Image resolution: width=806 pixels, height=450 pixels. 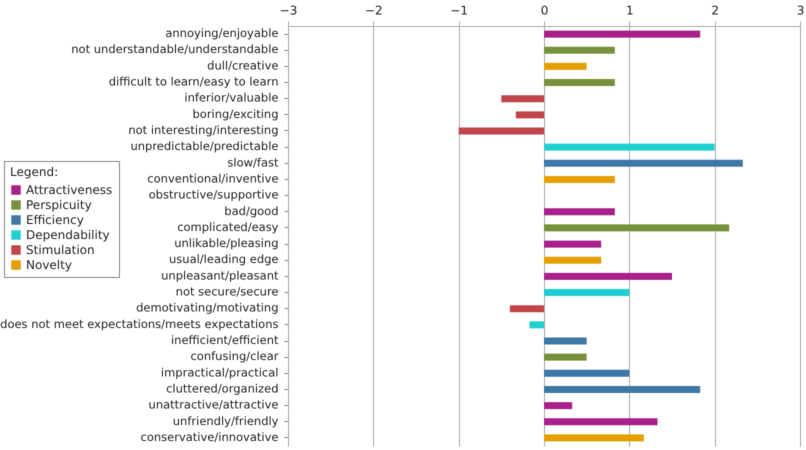 What do you see at coordinates (225, 421) in the screenshot?
I see `y-tick-label: unfriendly/friendly` at bounding box center [225, 421].